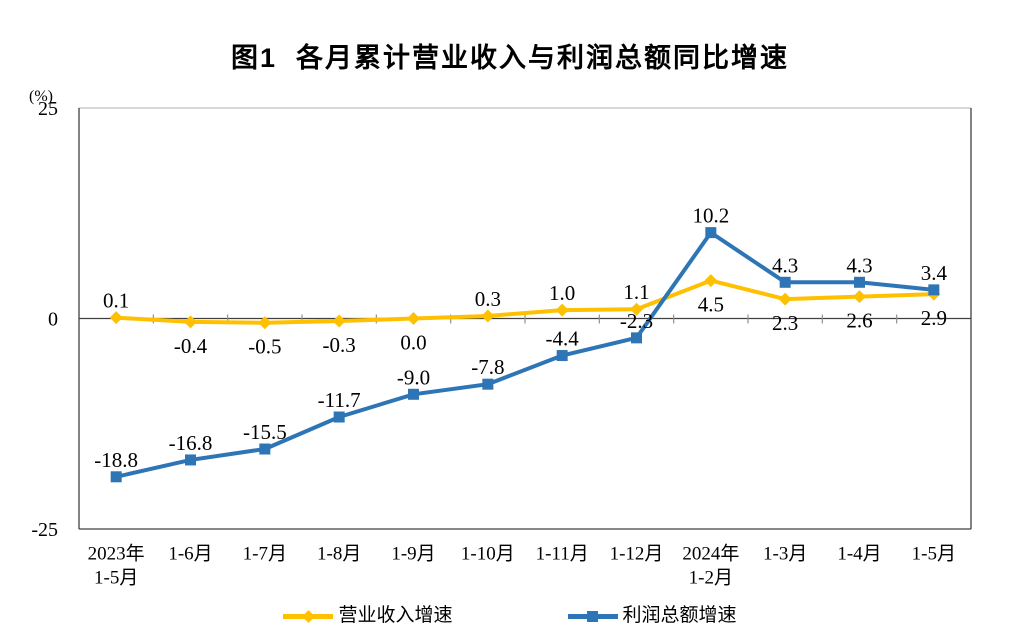  I want to click on data-point-label: -4.4, so click(563, 339).